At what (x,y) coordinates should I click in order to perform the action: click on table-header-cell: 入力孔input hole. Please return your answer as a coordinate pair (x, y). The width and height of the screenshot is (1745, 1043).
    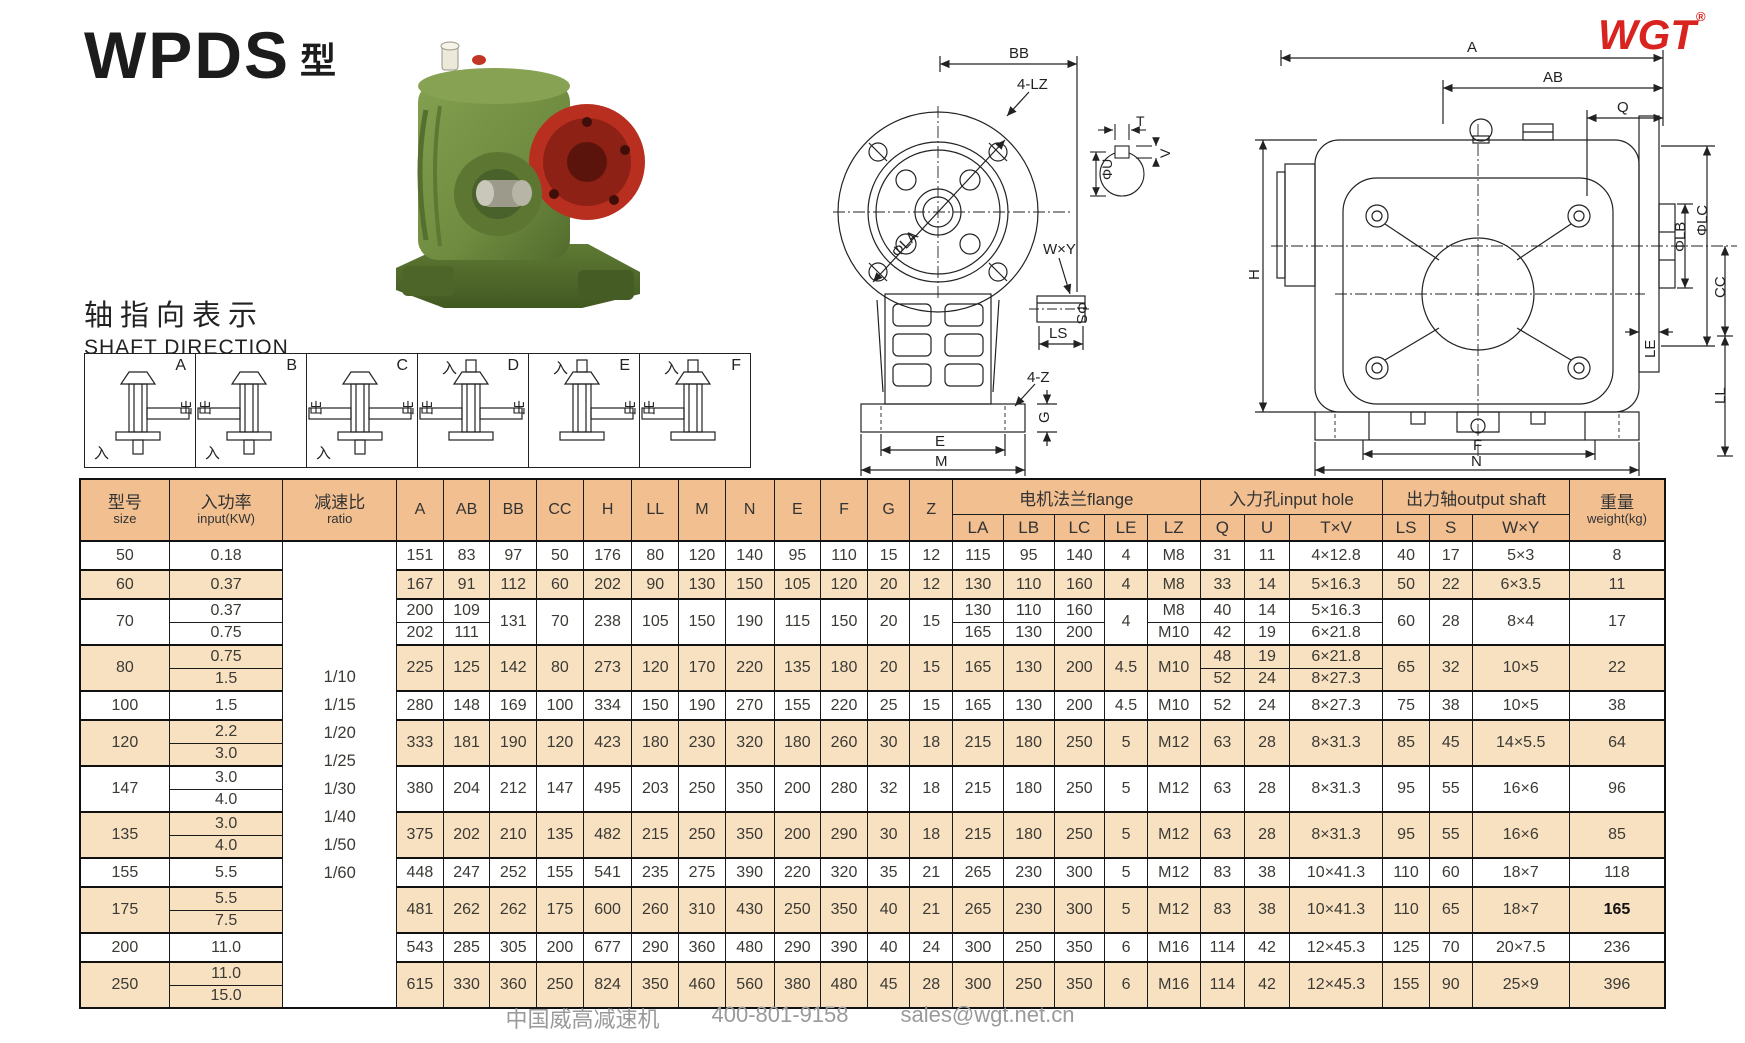
    Looking at the image, I should click on (1291, 496).